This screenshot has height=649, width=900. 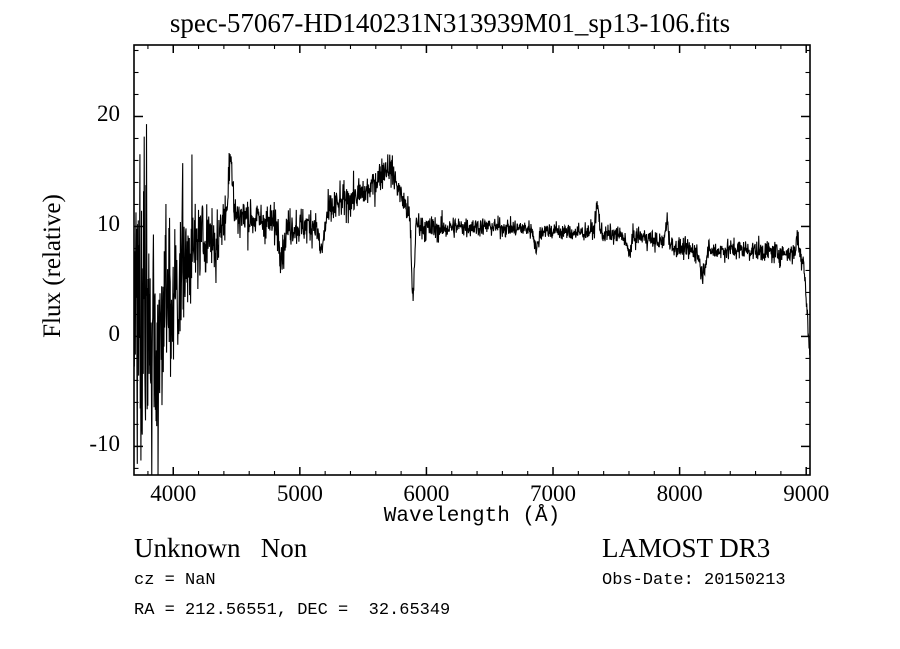 I want to click on y-tick-label: -10, so click(x=104, y=444).